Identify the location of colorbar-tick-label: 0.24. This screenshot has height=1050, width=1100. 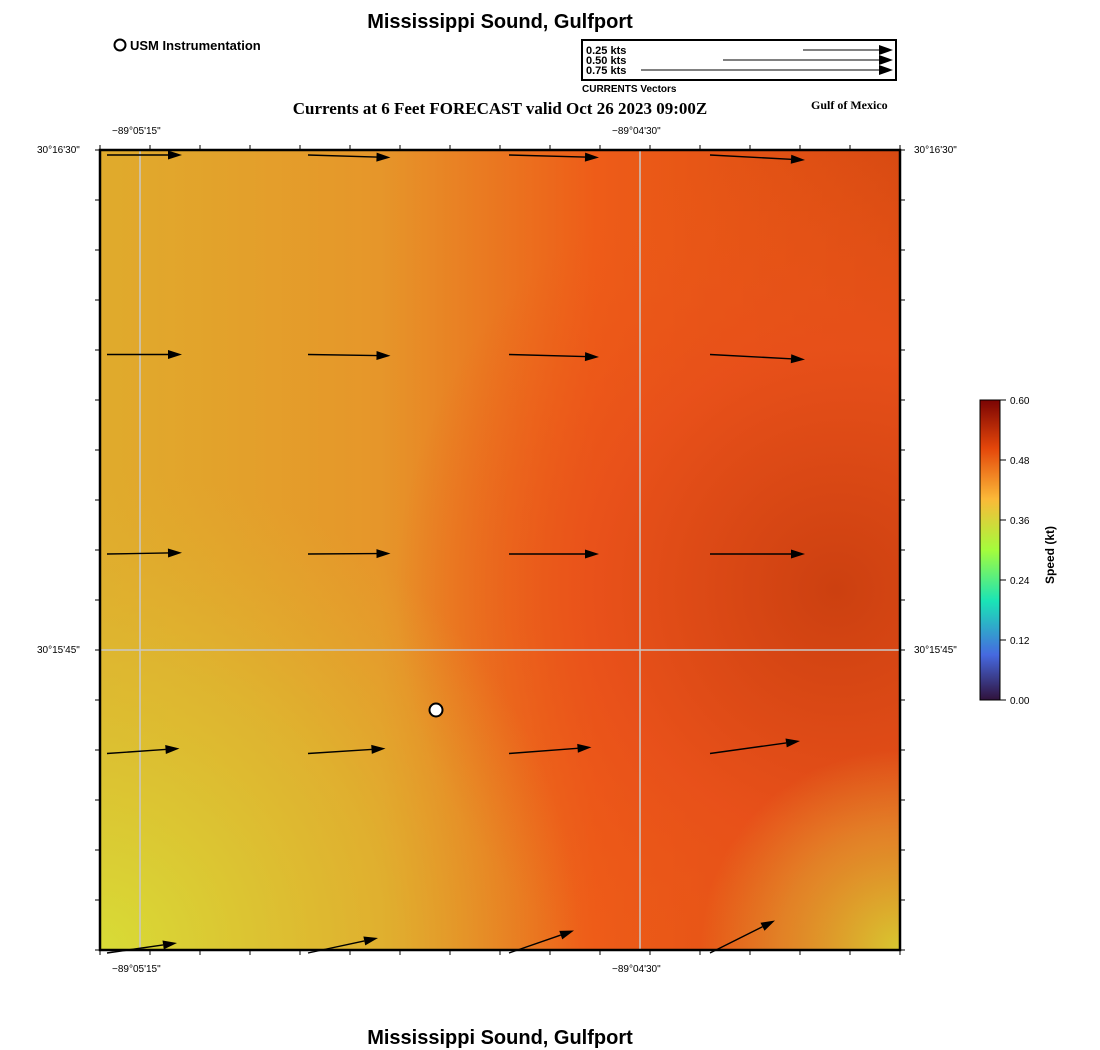
(1020, 581).